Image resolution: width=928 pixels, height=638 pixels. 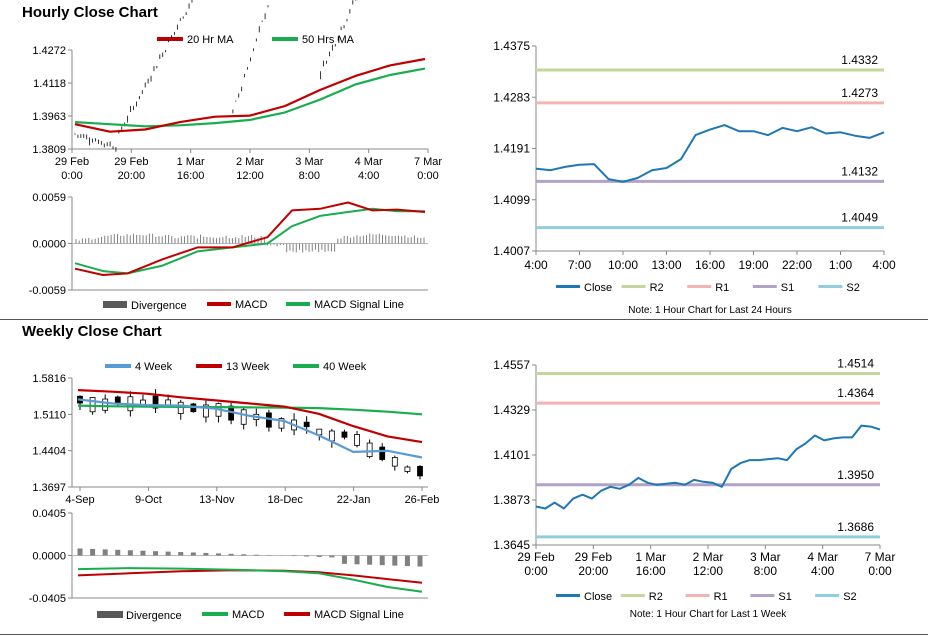 What do you see at coordinates (511, 200) in the screenshot?
I see `hourly-close-ytick-label: 1.4099` at bounding box center [511, 200].